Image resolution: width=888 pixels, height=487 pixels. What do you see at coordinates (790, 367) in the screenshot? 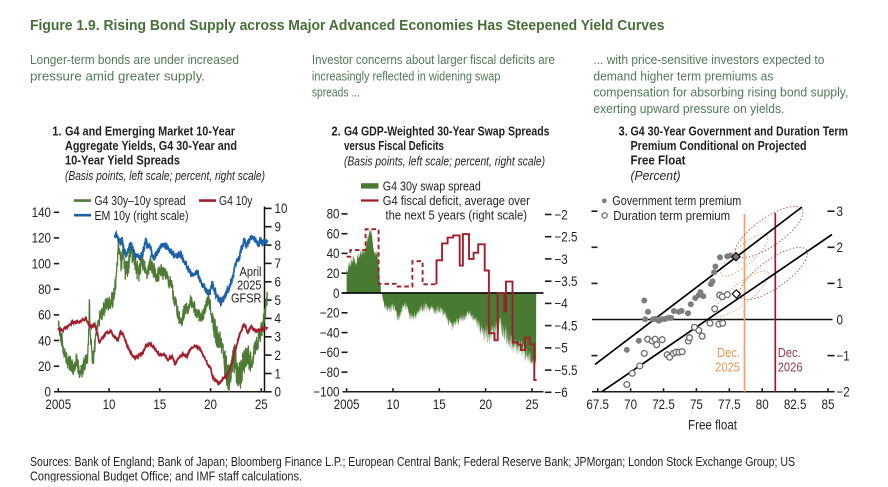
I see `svg-text: 2026` at bounding box center [790, 367].